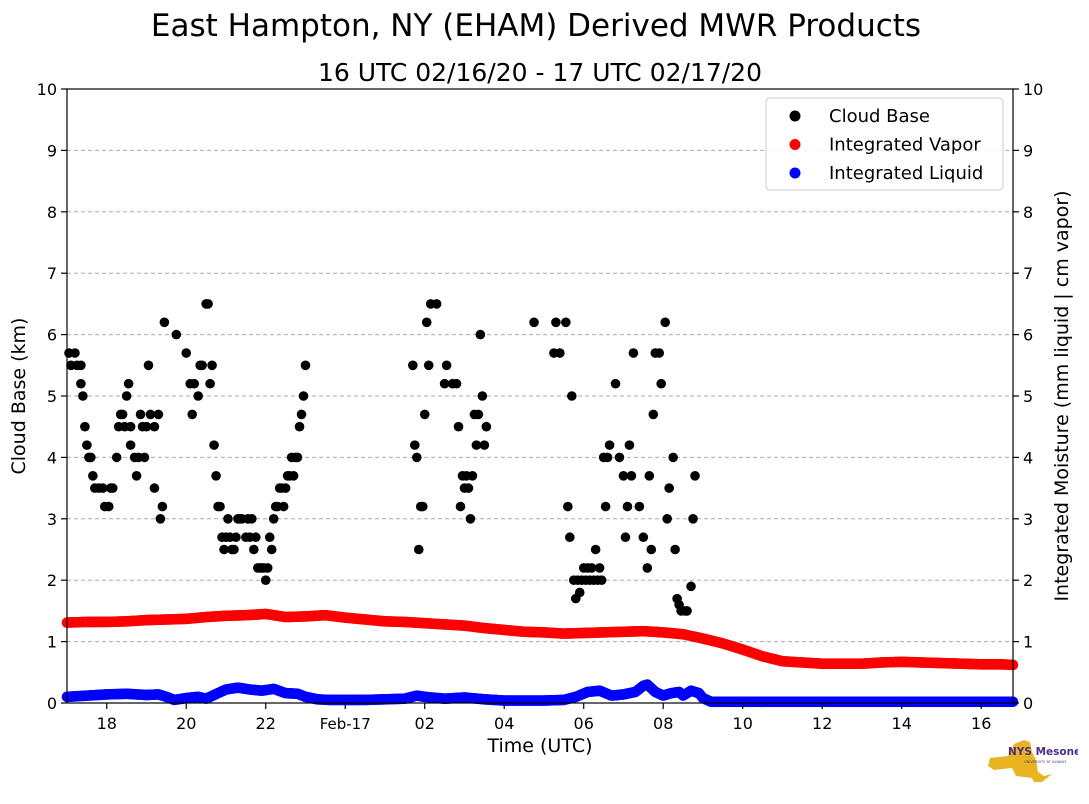 This screenshot has height=804, width=1089. I want to click on y-tick-label-left-9: 9, so click(52, 150).